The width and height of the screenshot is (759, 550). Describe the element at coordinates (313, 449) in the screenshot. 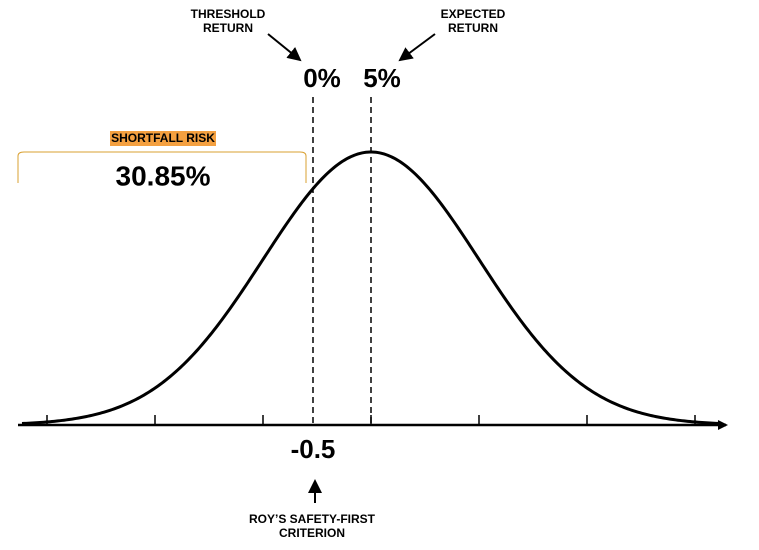

I see `criterion-value: -0.5` at that location.